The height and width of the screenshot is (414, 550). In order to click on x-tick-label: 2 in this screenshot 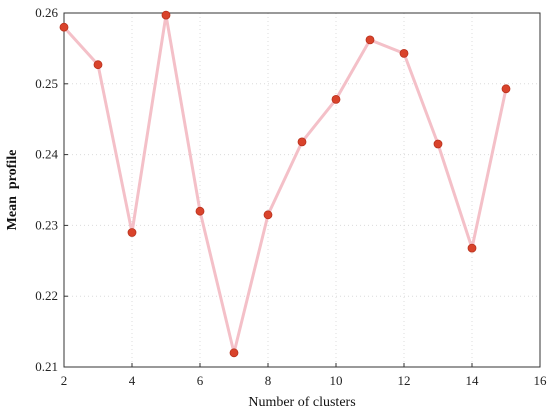, I will do `click(64, 380)`.